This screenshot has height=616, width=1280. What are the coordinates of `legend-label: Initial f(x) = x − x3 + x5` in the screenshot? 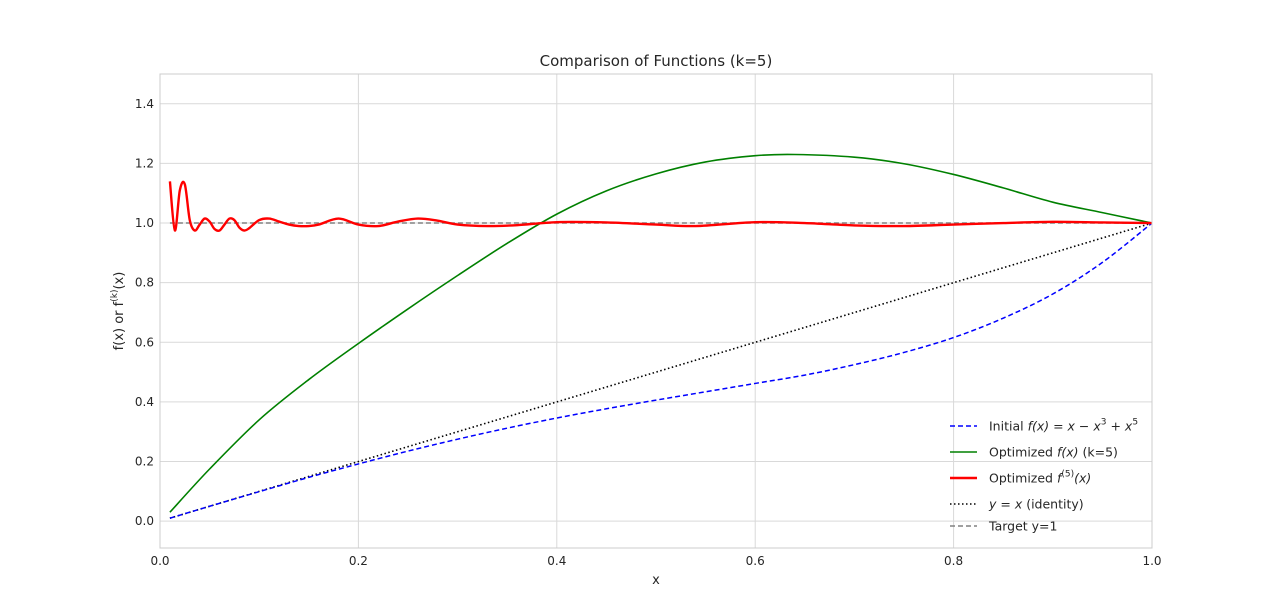 It's located at (1063, 426).